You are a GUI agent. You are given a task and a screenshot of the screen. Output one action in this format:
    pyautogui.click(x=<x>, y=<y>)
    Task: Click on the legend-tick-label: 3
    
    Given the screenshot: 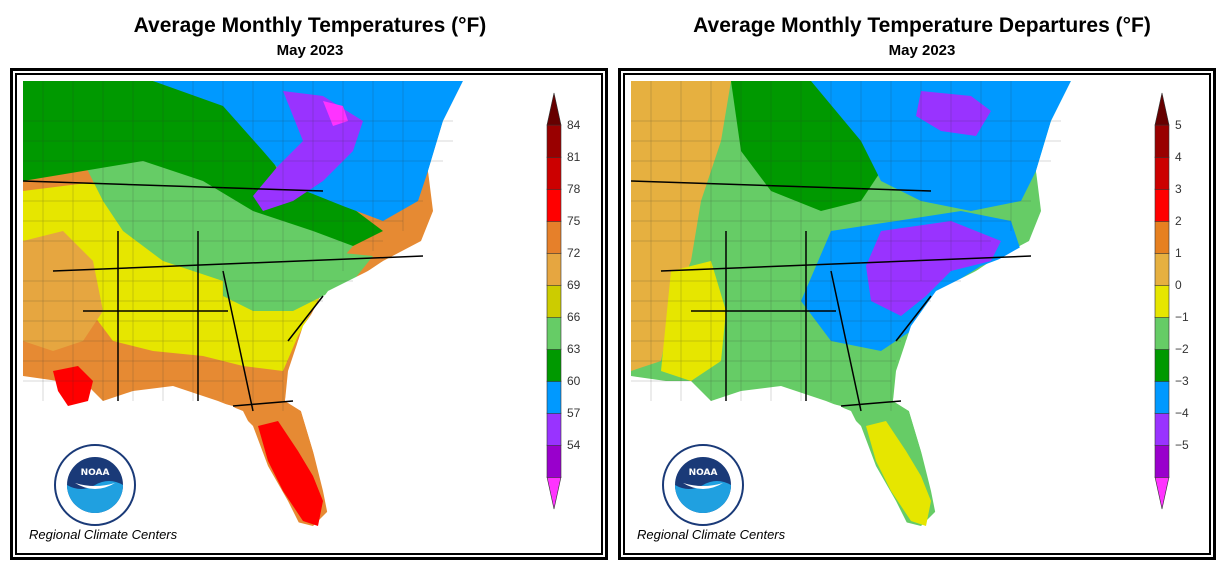 What is the action you would take?
    pyautogui.click(x=1178, y=189)
    